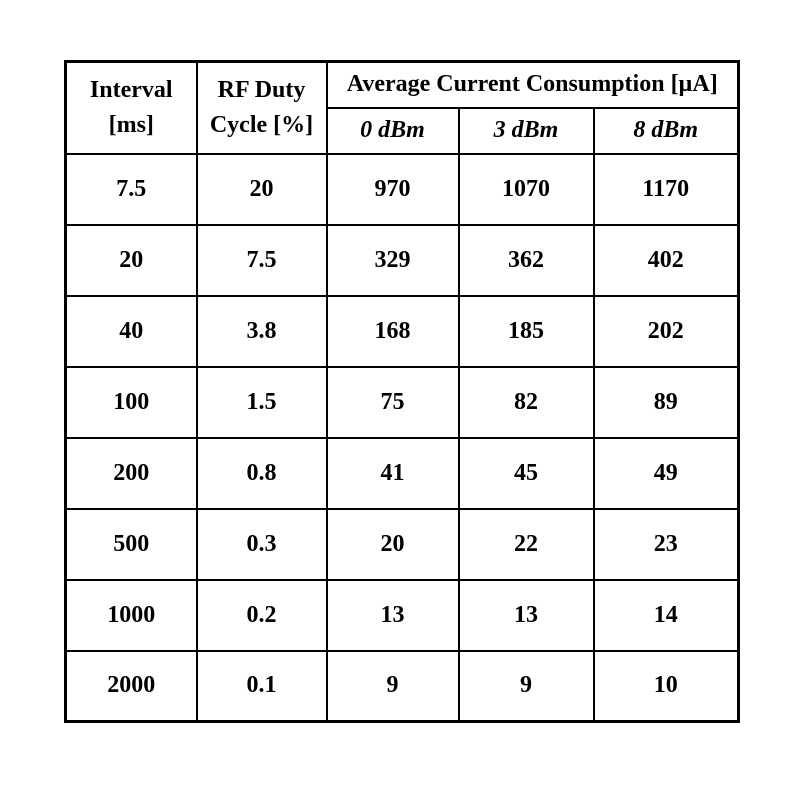 The width and height of the screenshot is (800, 786). What do you see at coordinates (261, 473) in the screenshot?
I see `cell-duty-cycle: 0.8` at bounding box center [261, 473].